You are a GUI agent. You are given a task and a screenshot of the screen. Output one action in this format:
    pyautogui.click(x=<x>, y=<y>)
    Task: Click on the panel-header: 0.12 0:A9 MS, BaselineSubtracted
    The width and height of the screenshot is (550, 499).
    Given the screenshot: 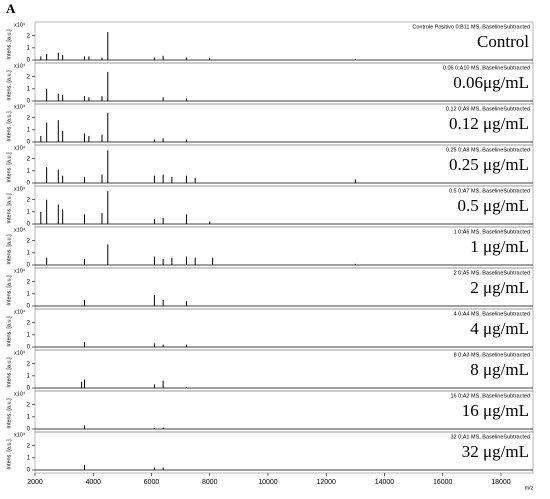 What is the action you would take?
    pyautogui.click(x=488, y=109)
    